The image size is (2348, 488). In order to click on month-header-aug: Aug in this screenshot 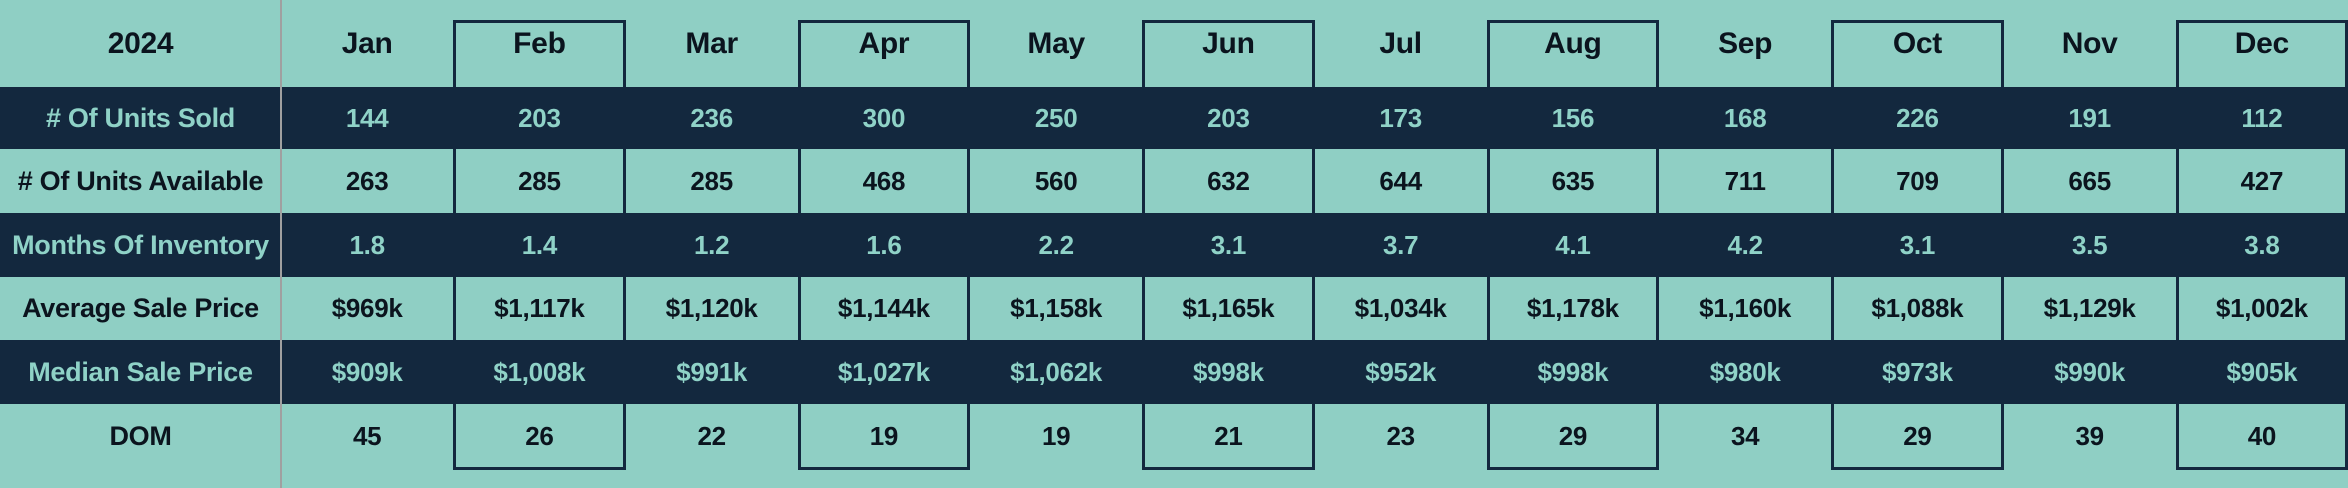, I will do `click(1572, 43)`.